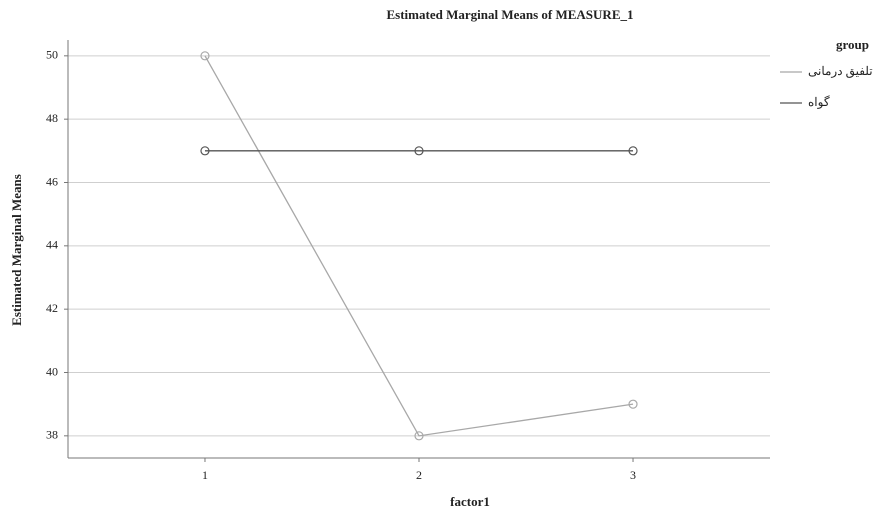 The height and width of the screenshot is (511, 880). I want to click on y-tick-label: 38, so click(52, 435).